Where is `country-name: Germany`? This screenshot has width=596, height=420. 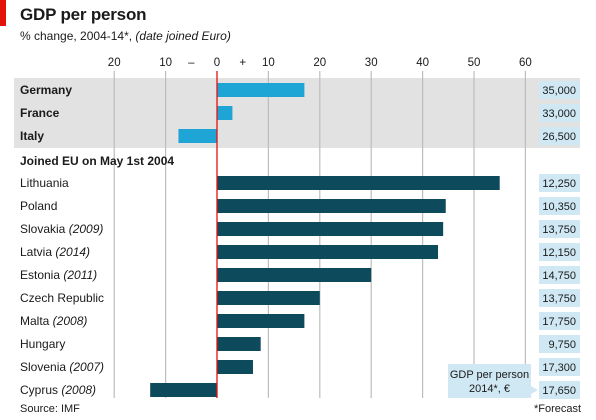
country-name: Germany is located at coordinates (46, 90).